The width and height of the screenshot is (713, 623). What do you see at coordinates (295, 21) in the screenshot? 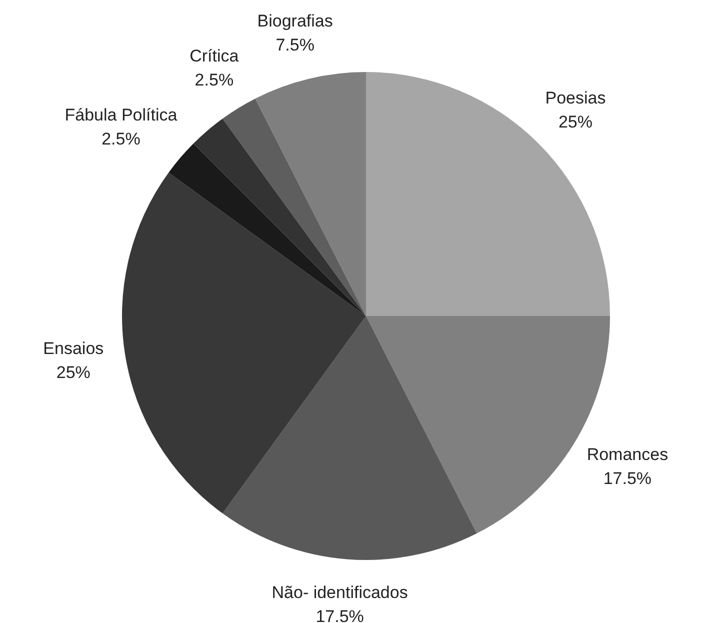
I see `slice-label: Biografias` at bounding box center [295, 21].